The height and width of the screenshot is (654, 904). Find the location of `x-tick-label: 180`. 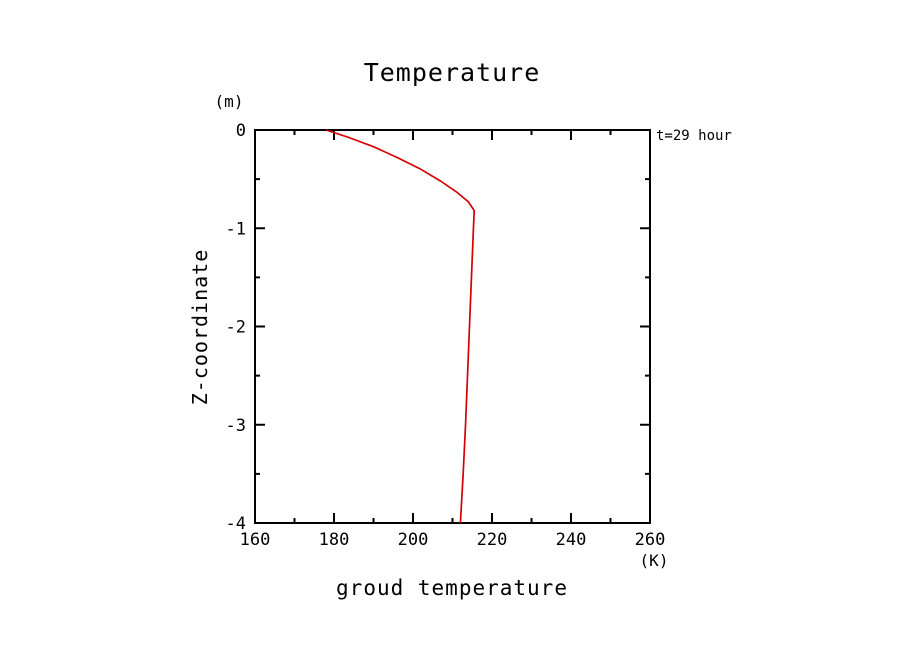

x-tick-label: 180 is located at coordinates (334, 540).